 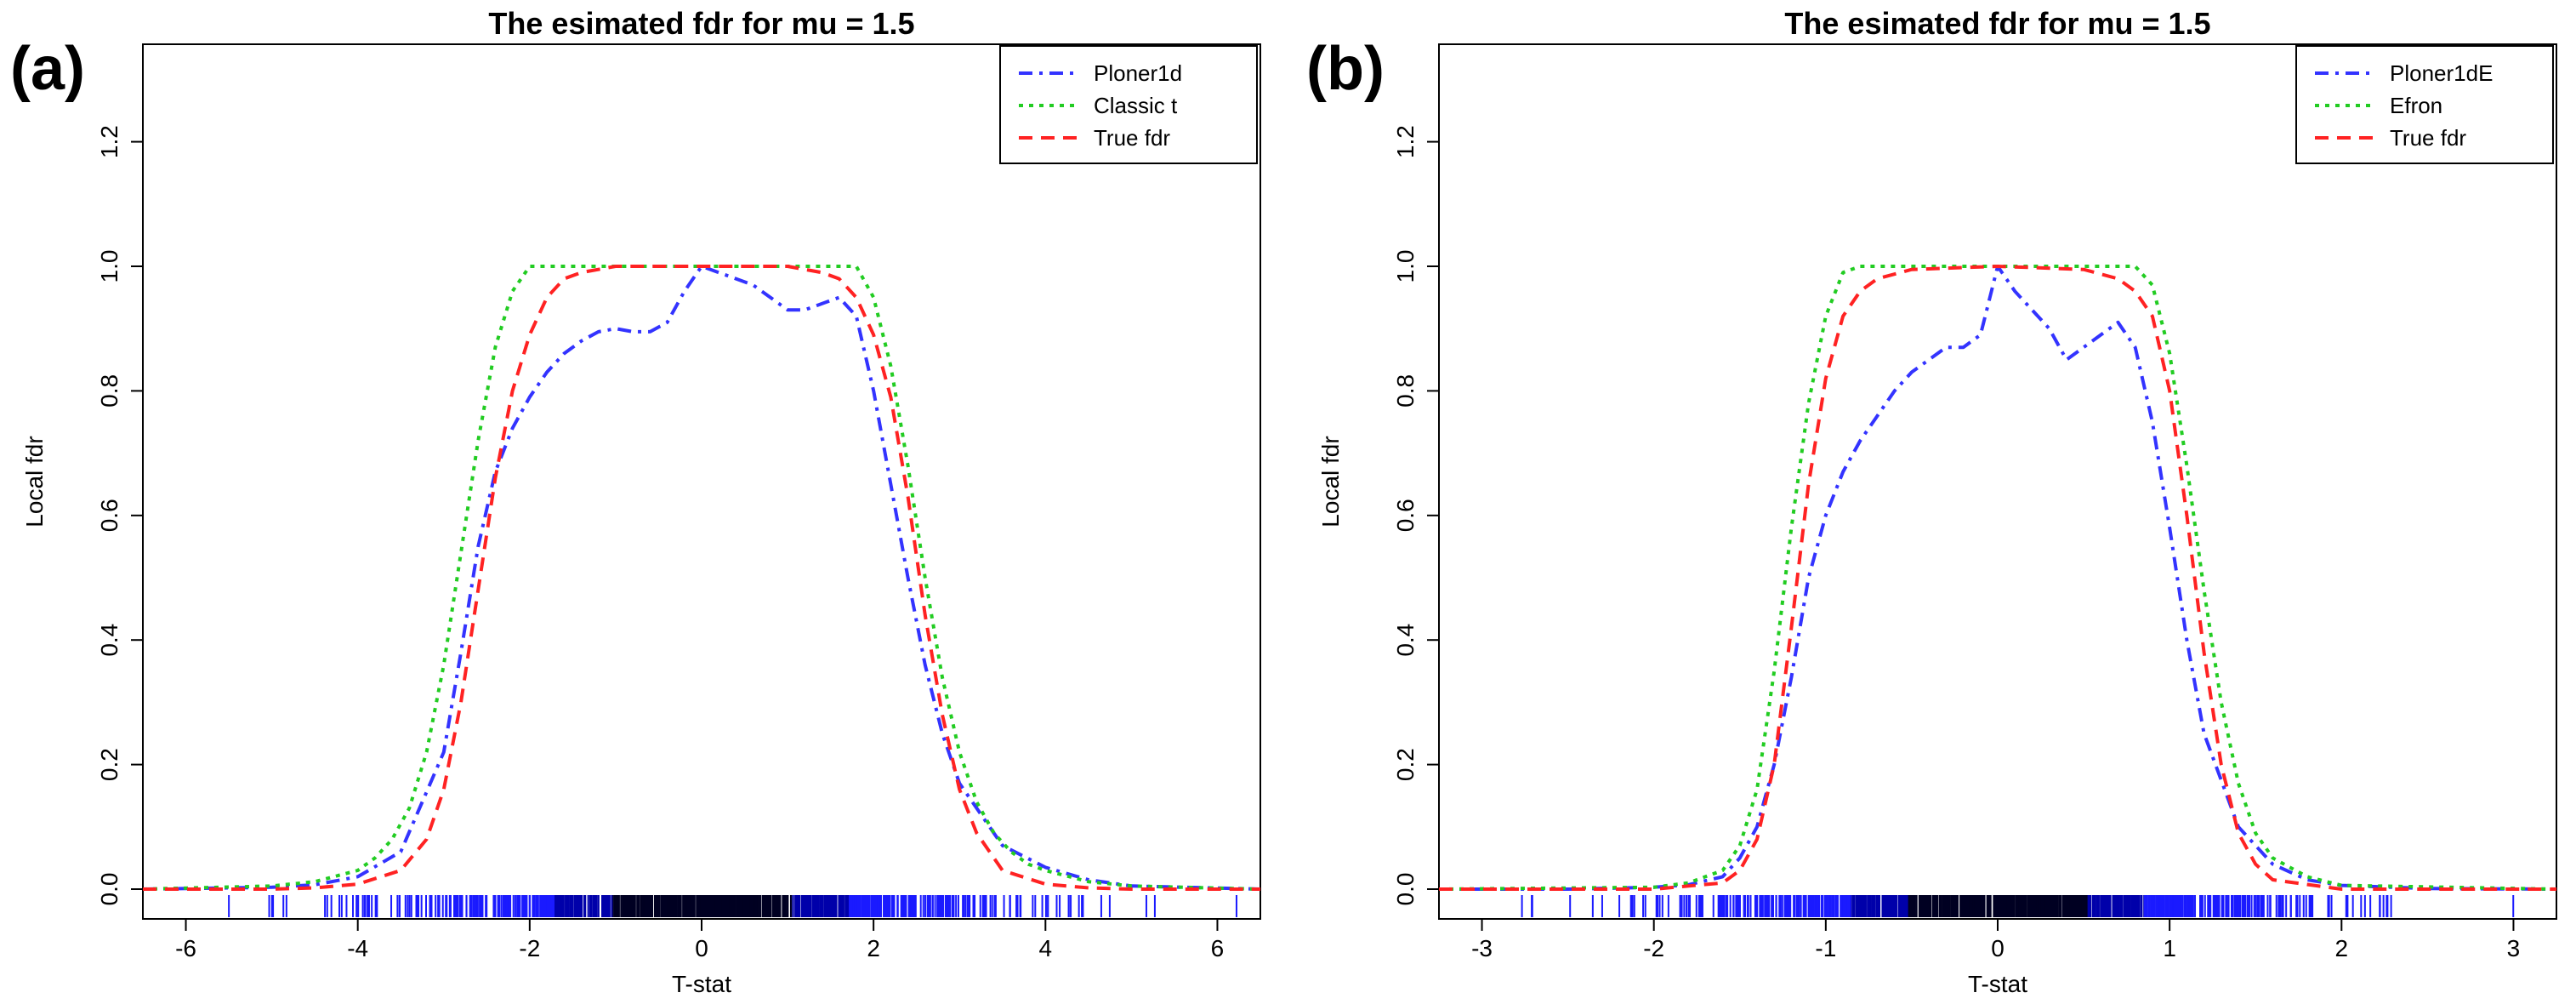 I want to click on x-tick-label: 3, so click(x=2514, y=948).